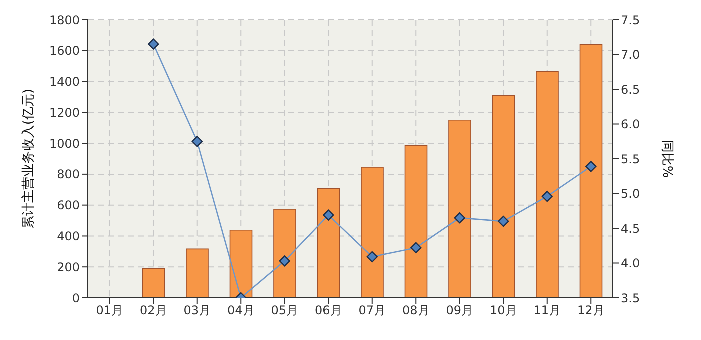 The height and width of the screenshot is (340, 701). I want to click on x-tick-label: 10月, so click(504, 311).